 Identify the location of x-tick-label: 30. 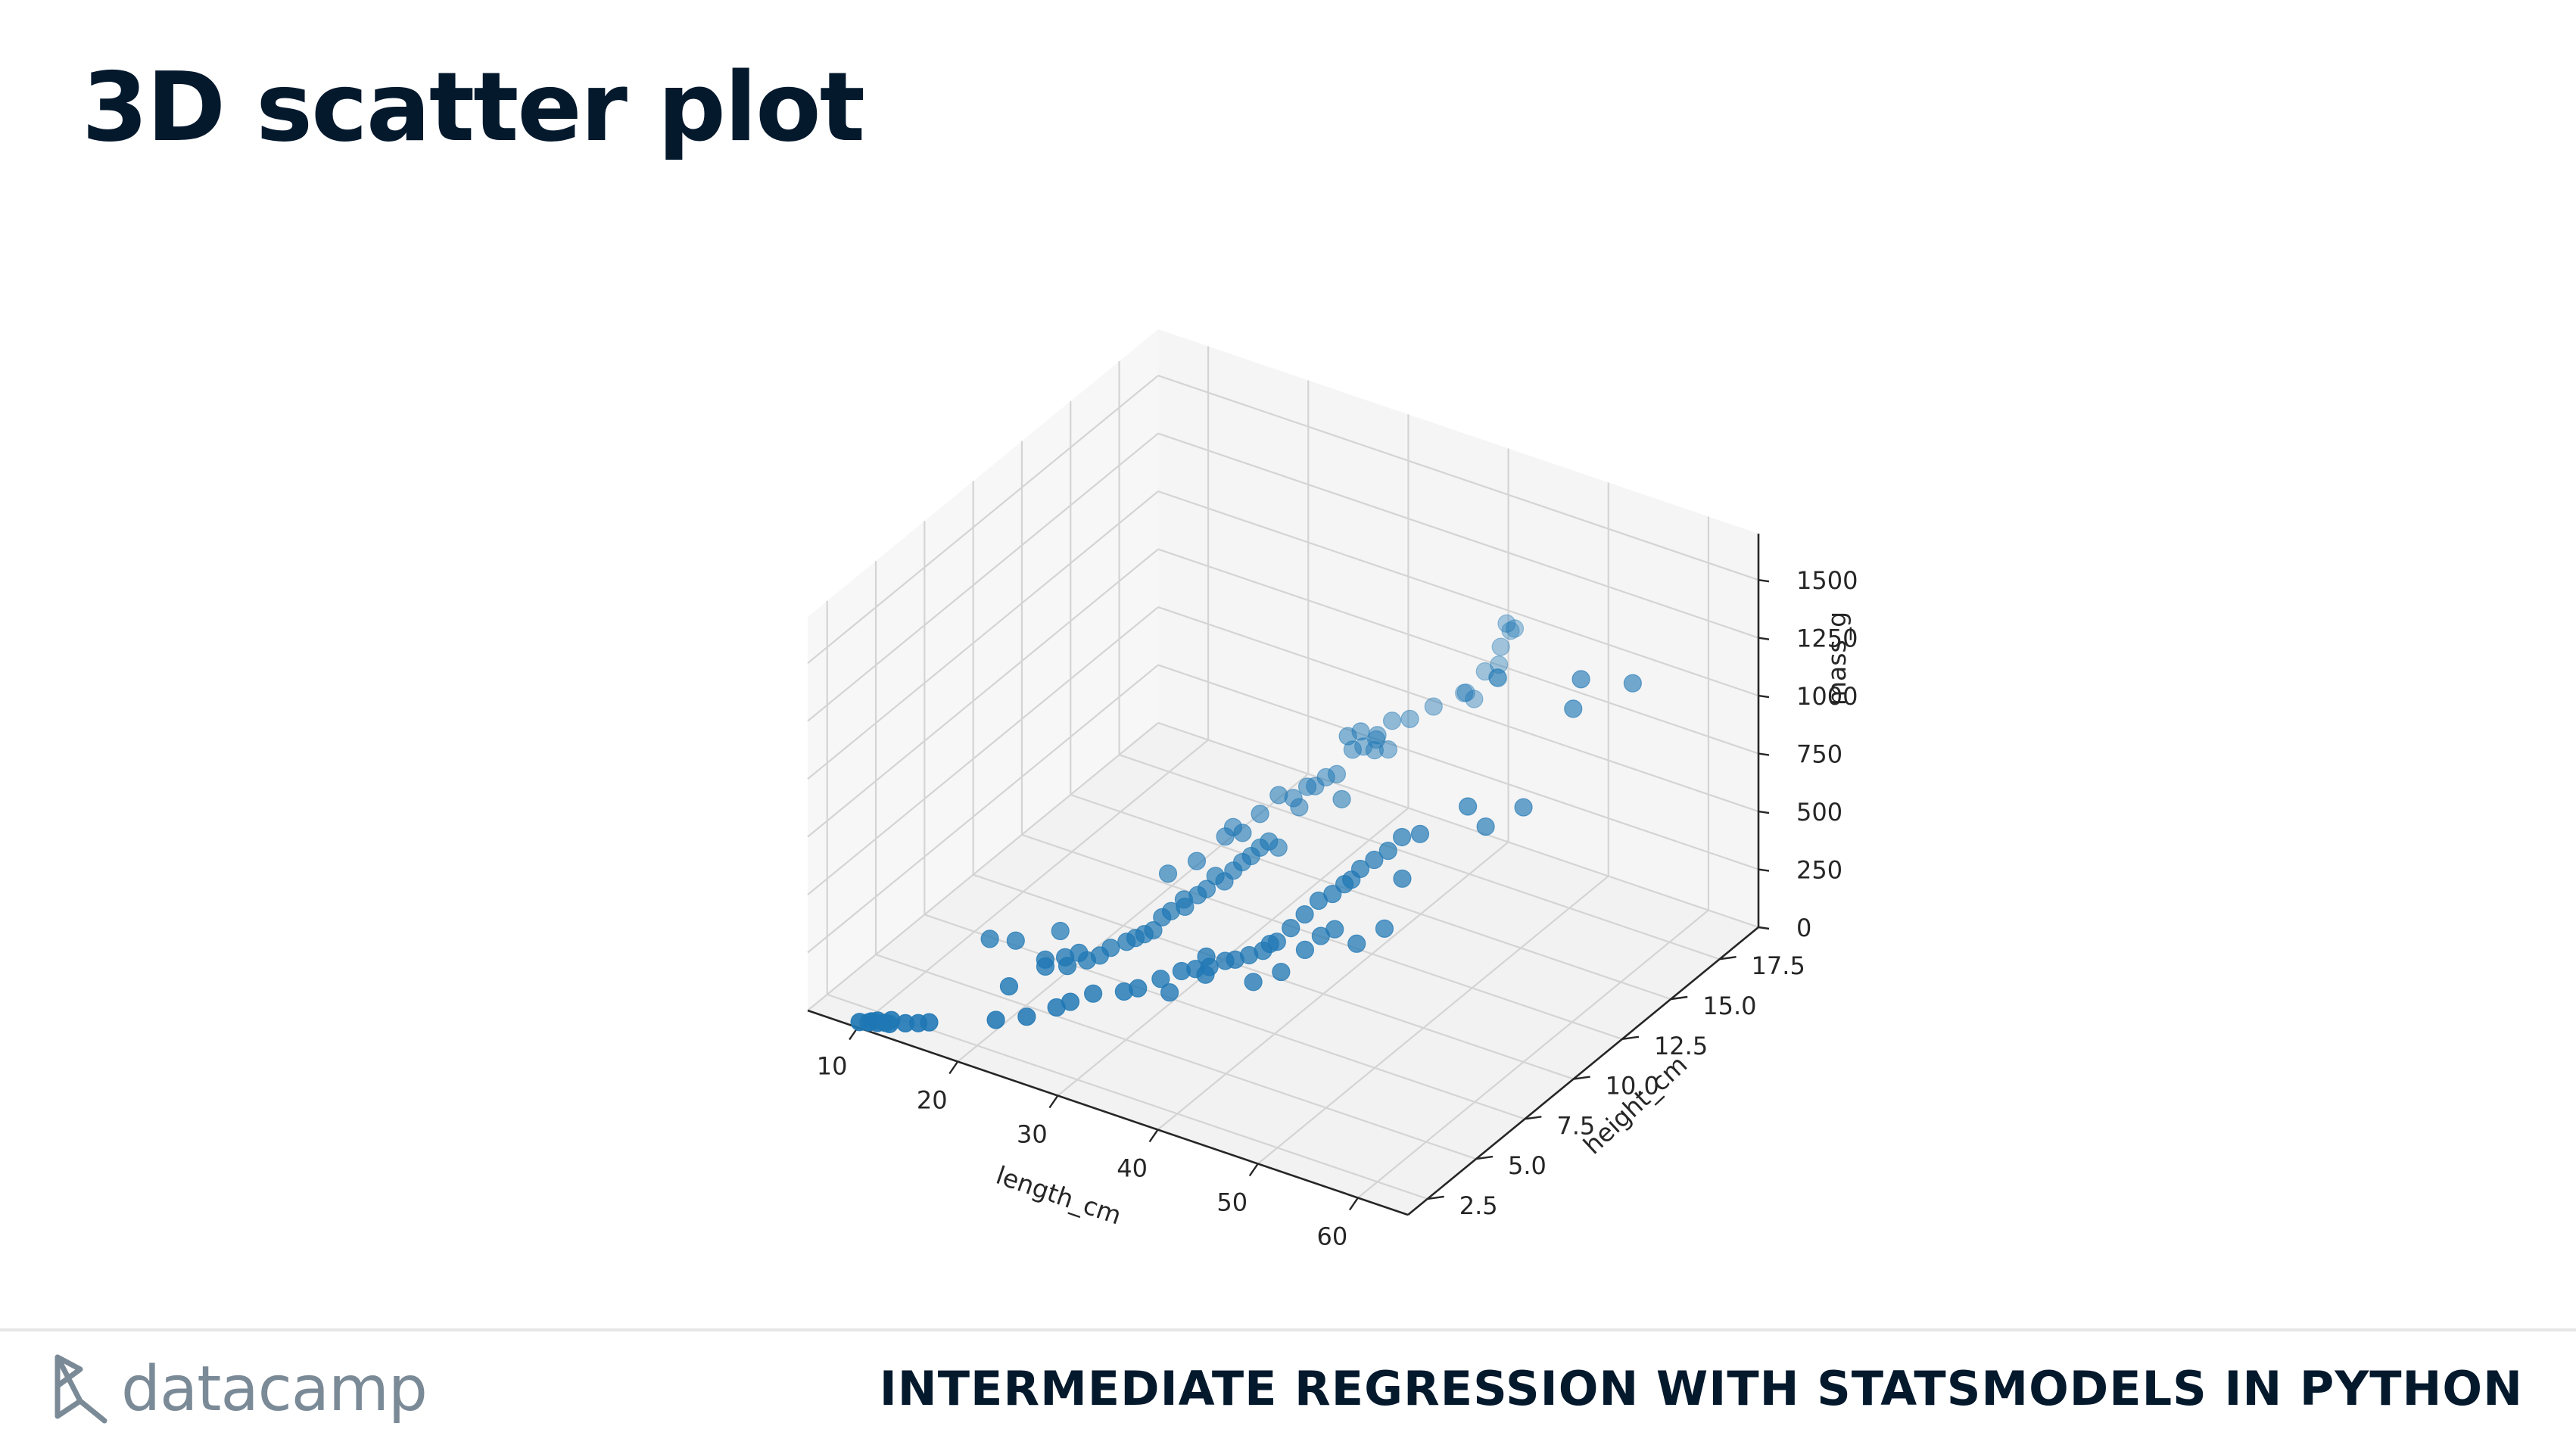
(1032, 1134).